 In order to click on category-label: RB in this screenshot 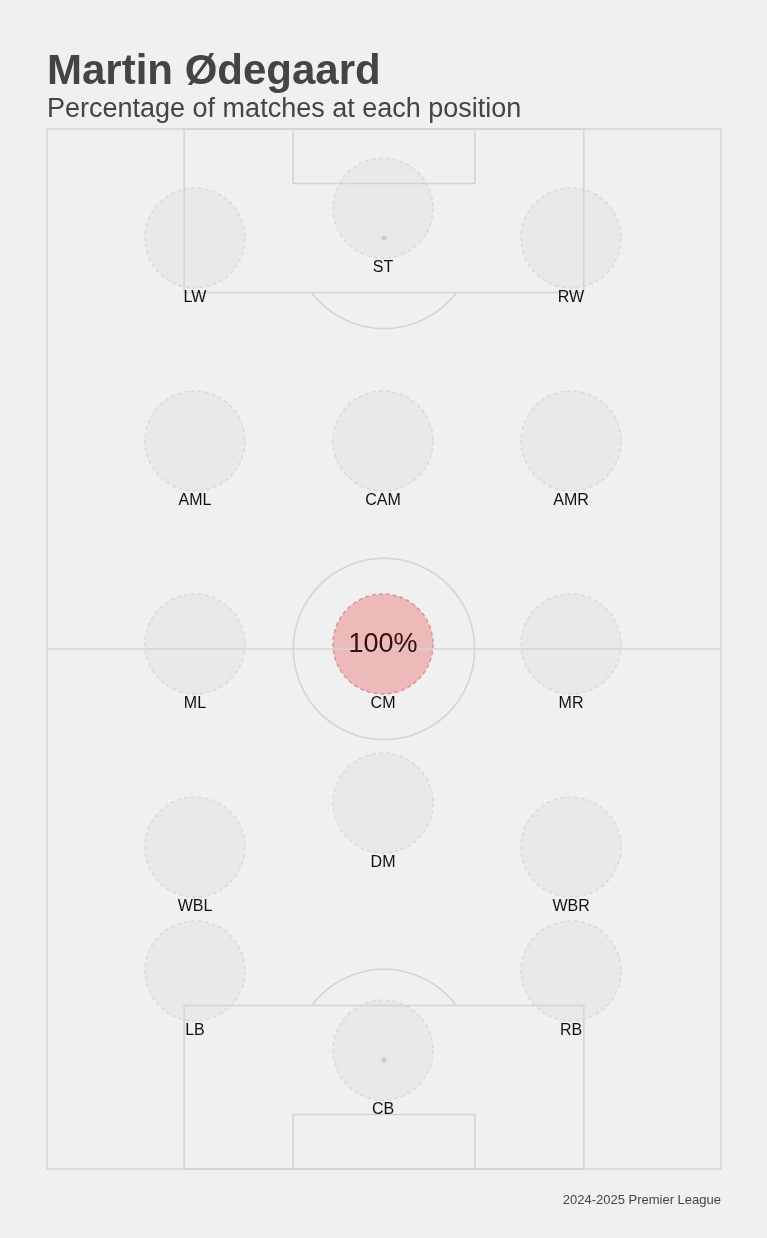, I will do `click(571, 1029)`.